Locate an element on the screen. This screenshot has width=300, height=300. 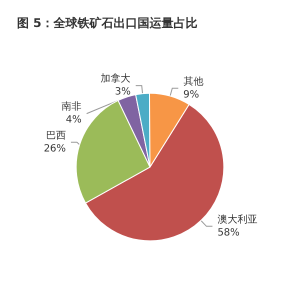
chart-title: 图 5：全球铁矿石出口国运量占比 is located at coordinates (107, 23).